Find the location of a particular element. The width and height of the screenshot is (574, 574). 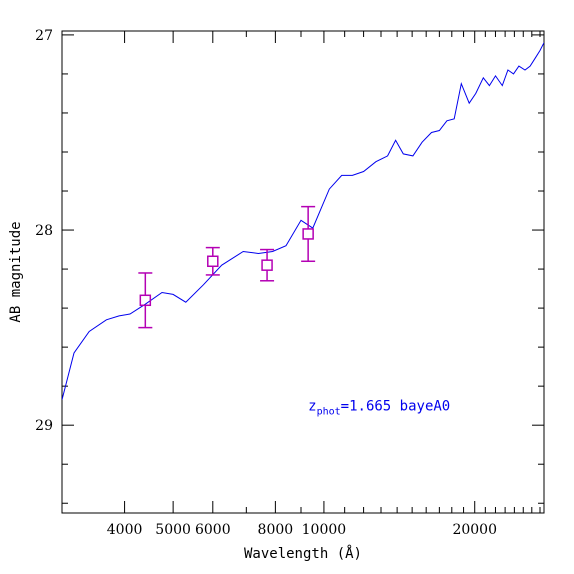

y-tick-label: 28 is located at coordinates (44, 231).